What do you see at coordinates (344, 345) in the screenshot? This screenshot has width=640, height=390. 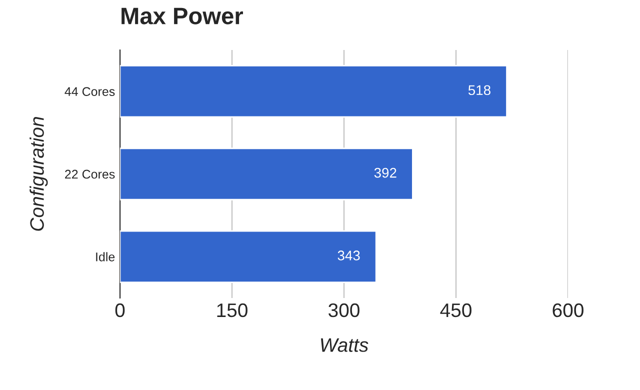 I see `x-axis-title: Watts` at bounding box center [344, 345].